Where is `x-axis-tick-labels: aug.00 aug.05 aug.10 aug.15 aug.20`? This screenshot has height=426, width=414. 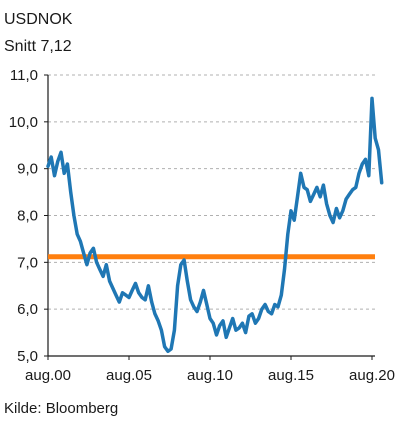 x-axis-tick-labels: aug.00 aug.05 aug.10 aug.15 aug.20 is located at coordinates (210, 375).